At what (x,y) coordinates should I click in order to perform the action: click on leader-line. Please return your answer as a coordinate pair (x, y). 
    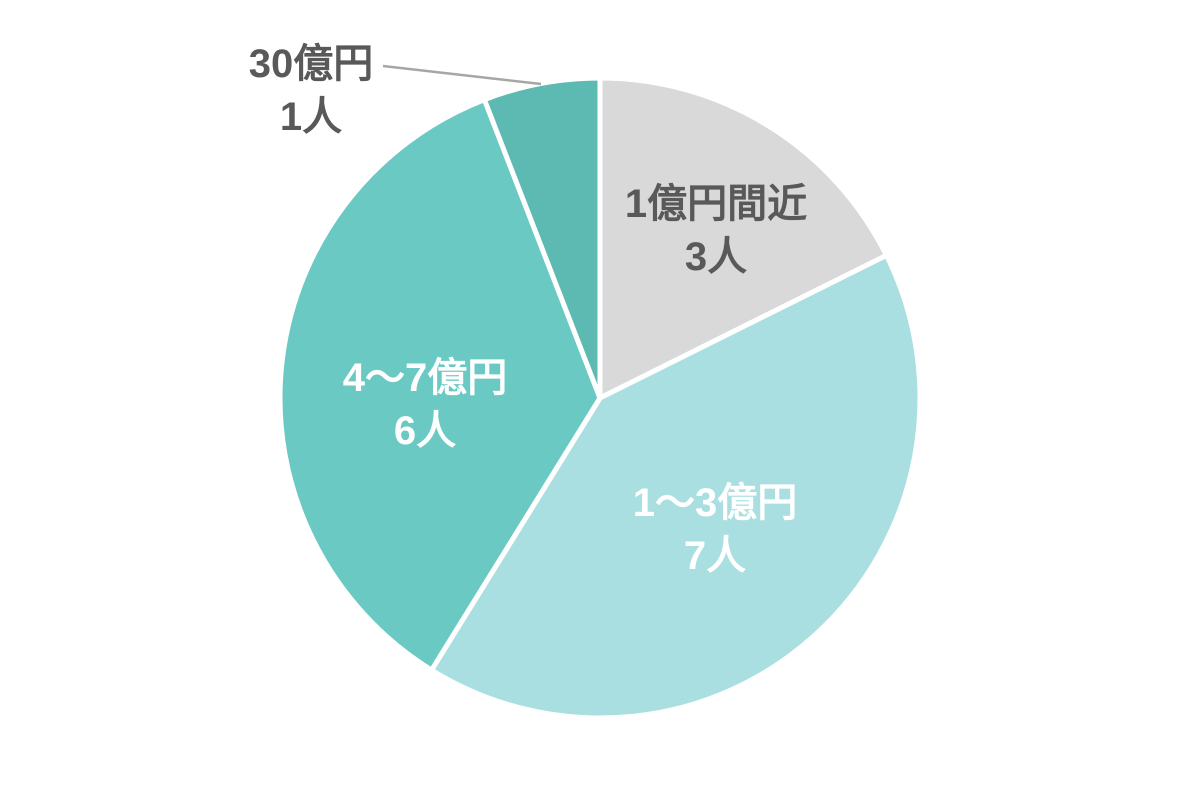
    Looking at the image, I should click on (462, 75).